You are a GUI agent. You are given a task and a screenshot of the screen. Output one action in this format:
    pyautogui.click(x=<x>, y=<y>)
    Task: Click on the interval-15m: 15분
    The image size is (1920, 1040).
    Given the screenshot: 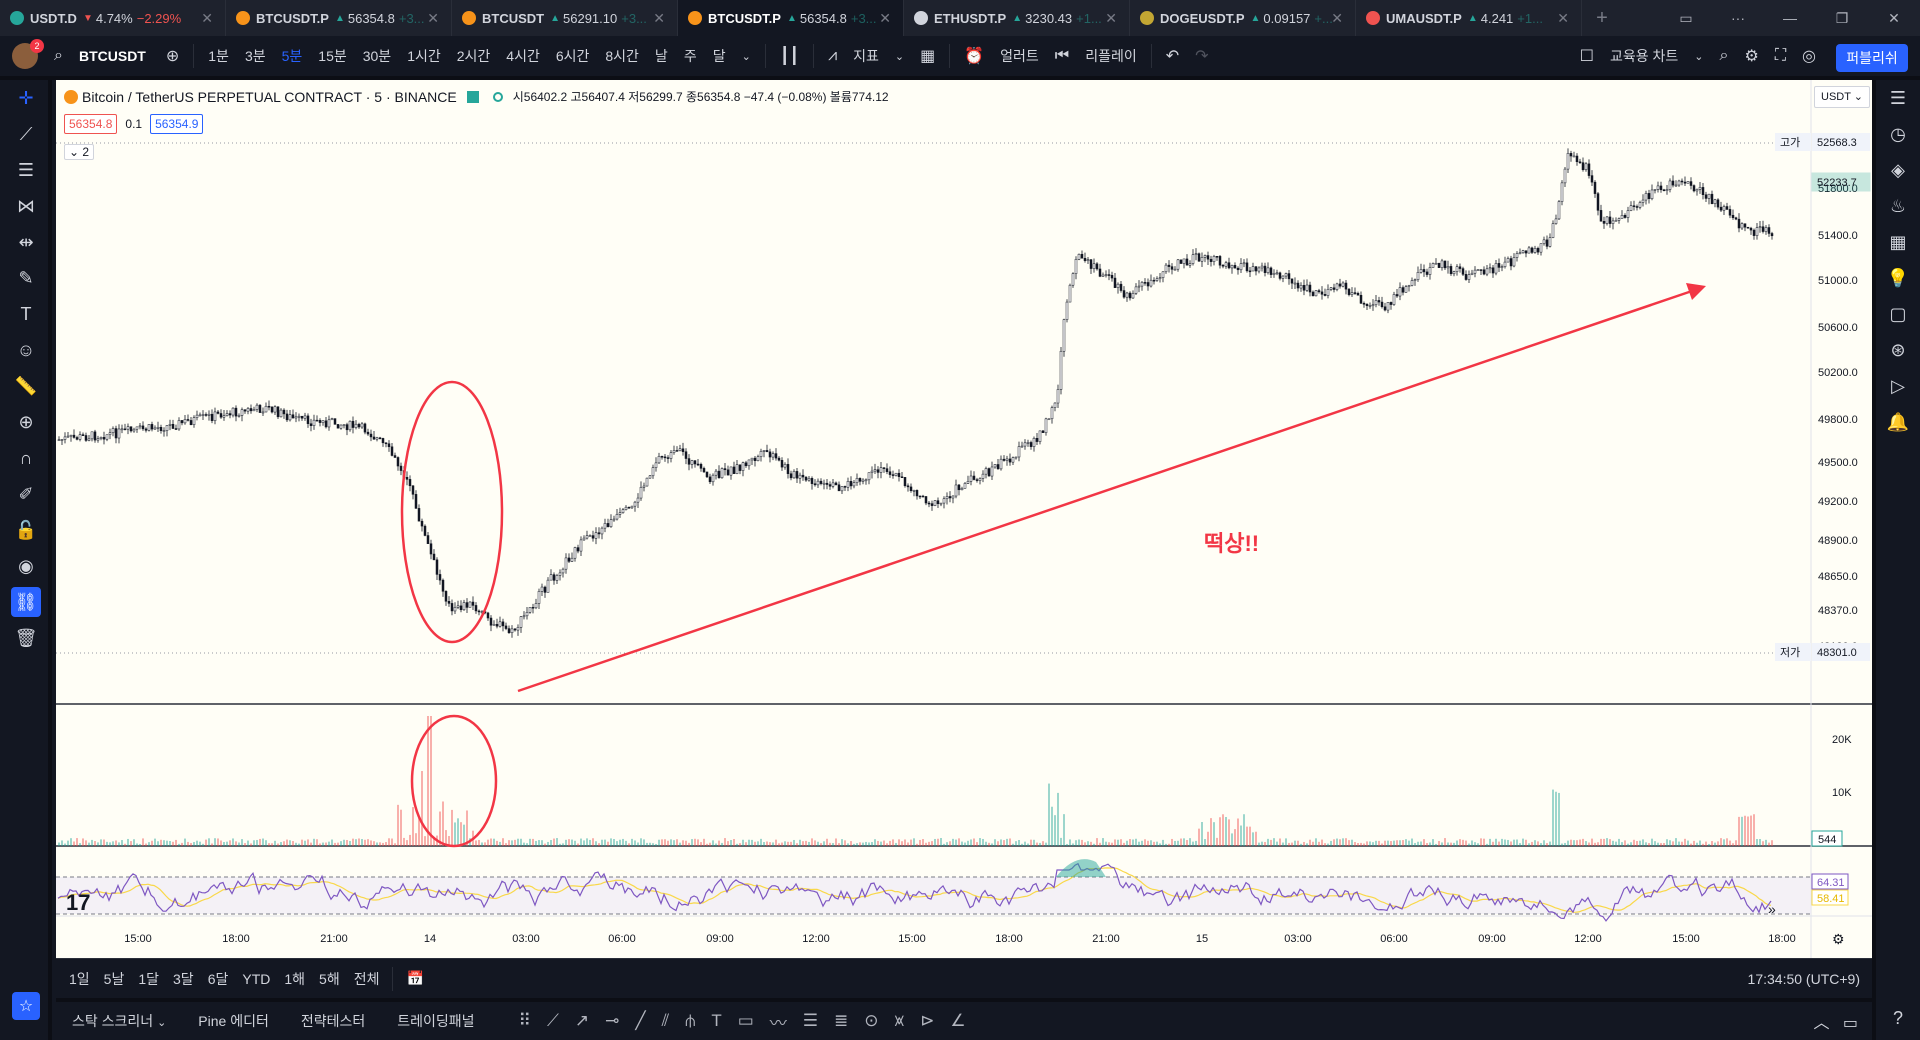 What is the action you would take?
    pyautogui.click(x=332, y=56)
    